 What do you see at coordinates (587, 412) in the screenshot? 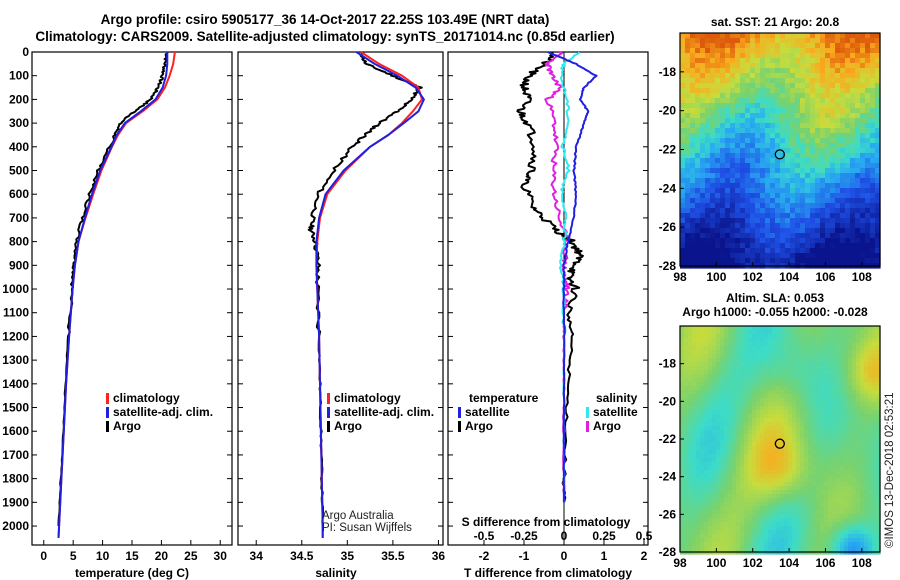
I see `diff-salinity-legend-swatch` at bounding box center [587, 412].